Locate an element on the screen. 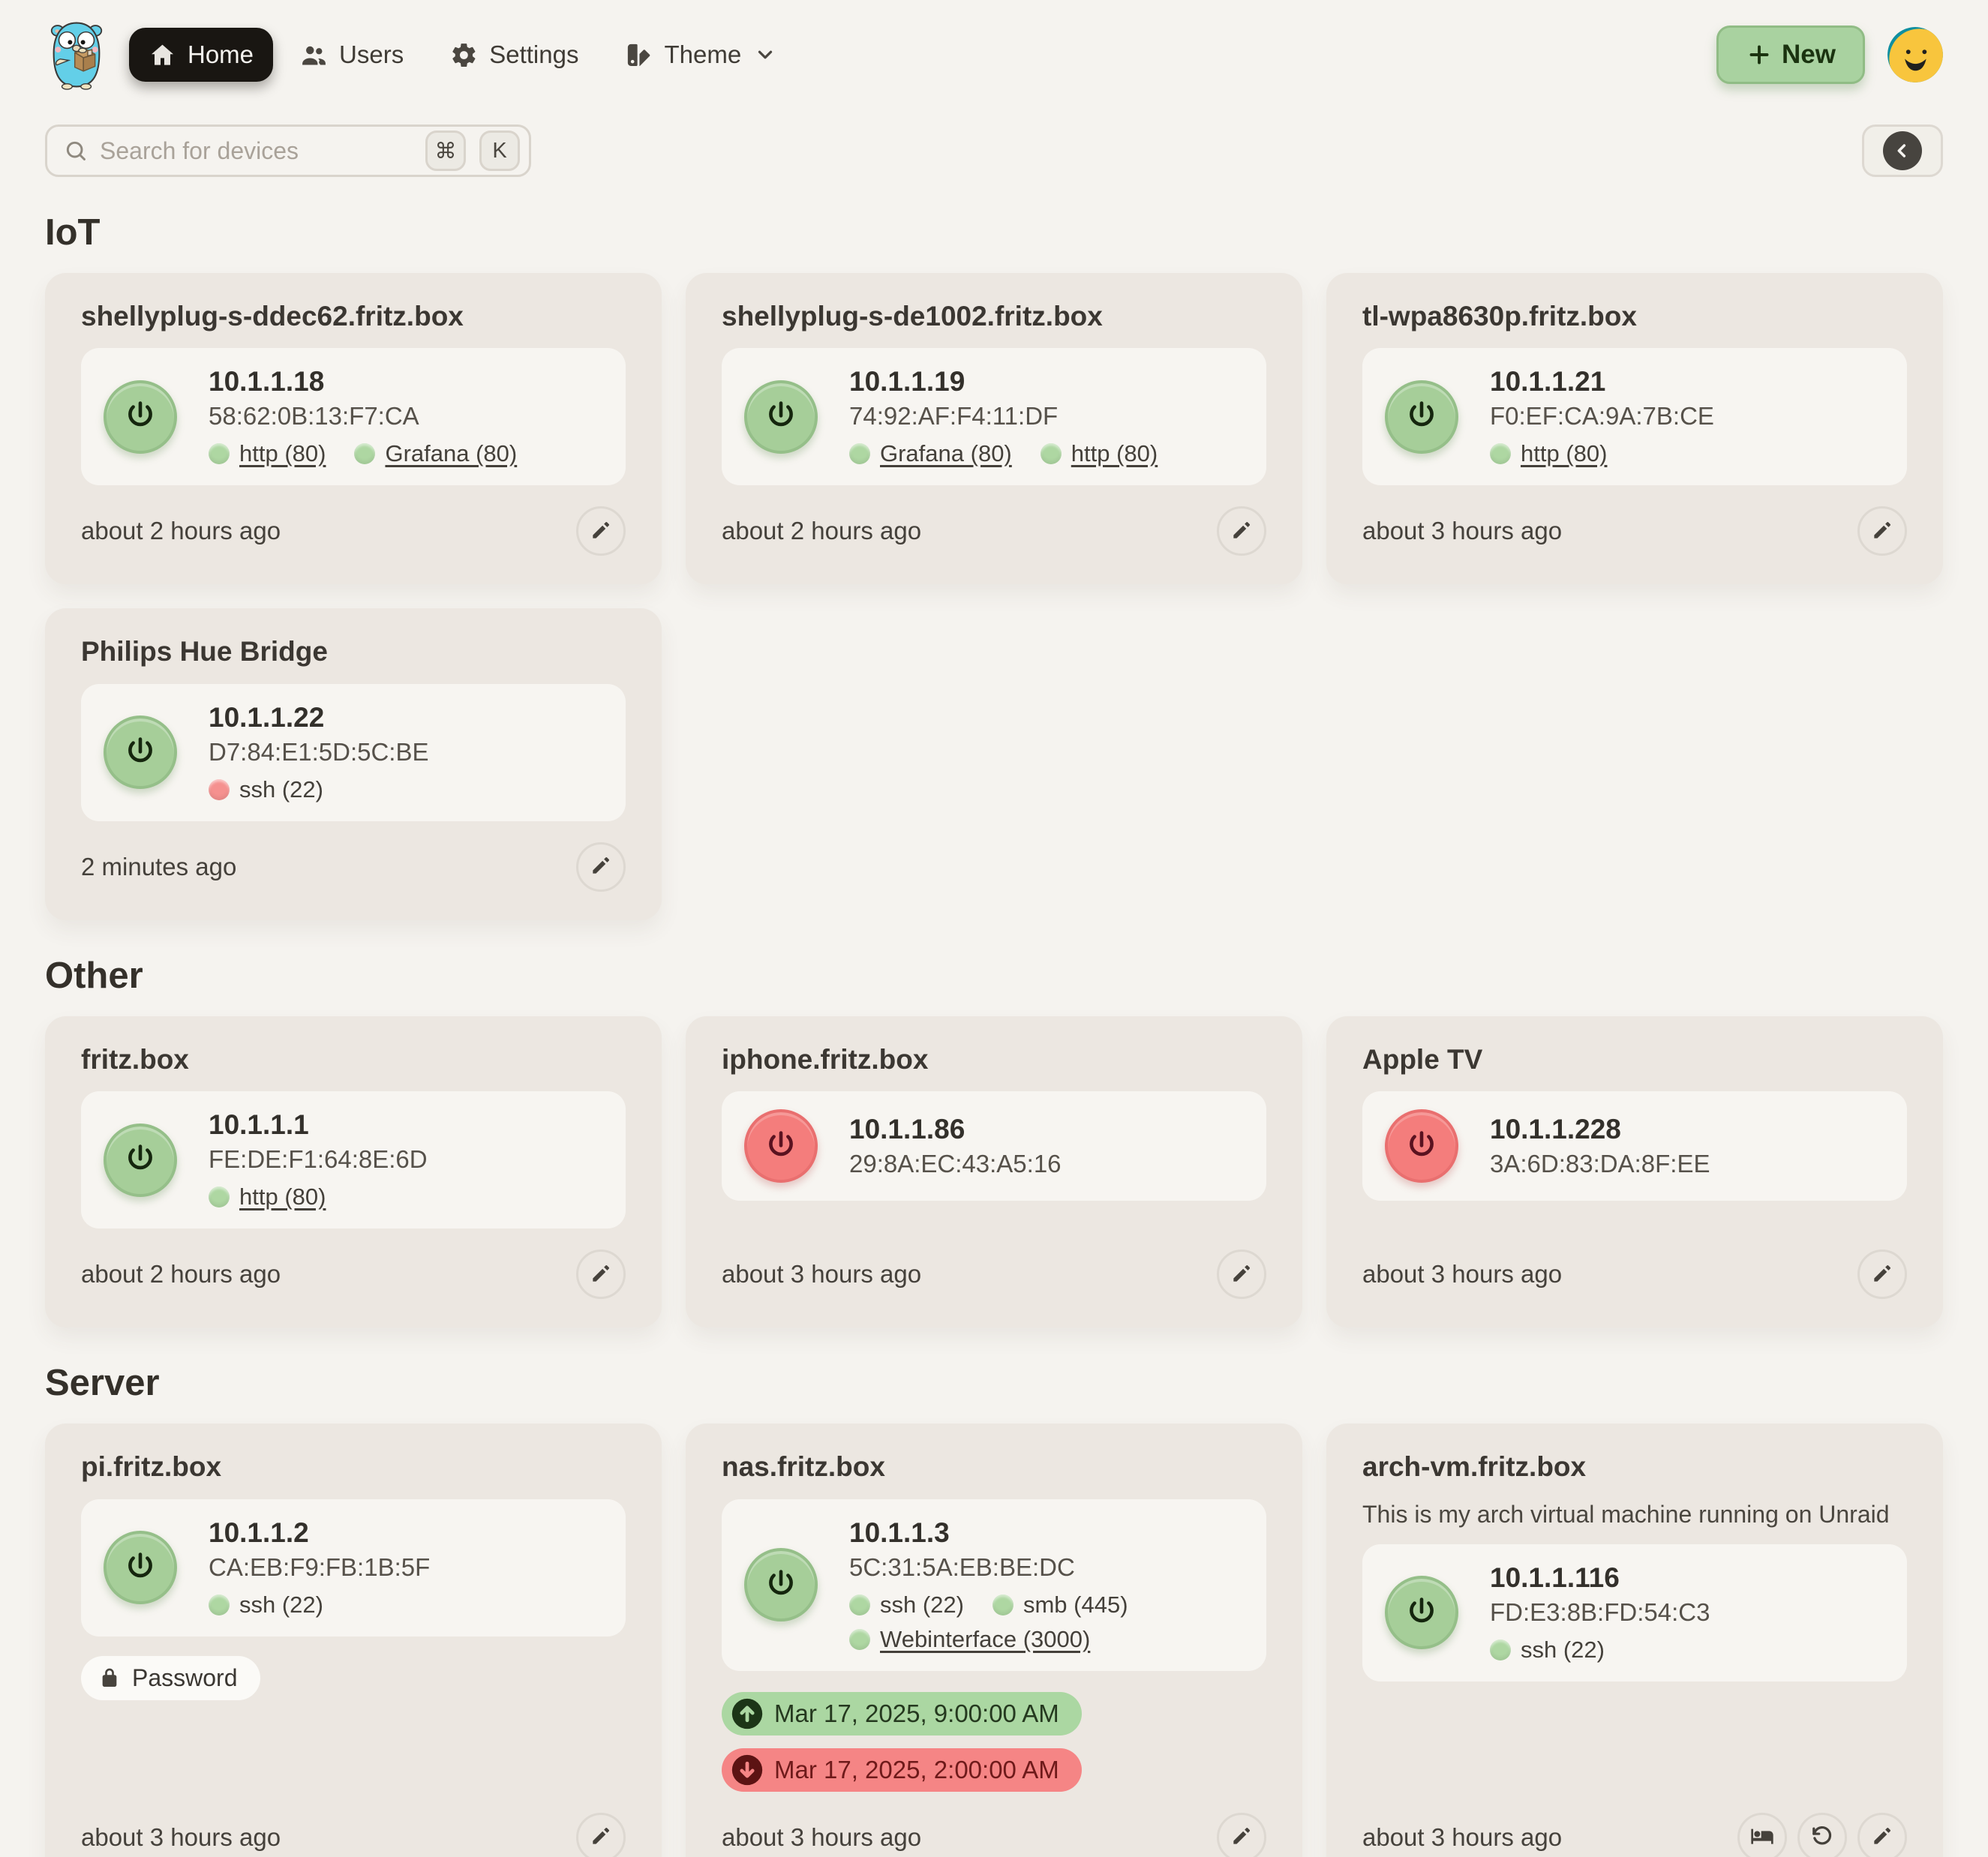  port-status: Grafana (80) is located at coordinates (930, 453).